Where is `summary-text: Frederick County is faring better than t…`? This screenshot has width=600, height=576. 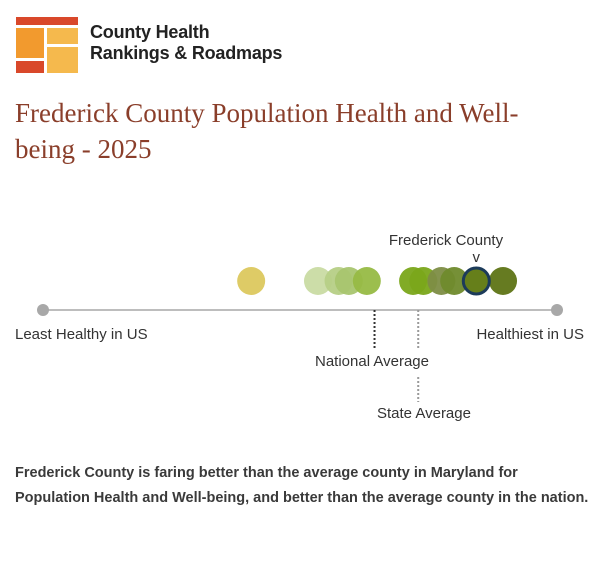 summary-text: Frederick County is faring better than t… is located at coordinates (302, 485).